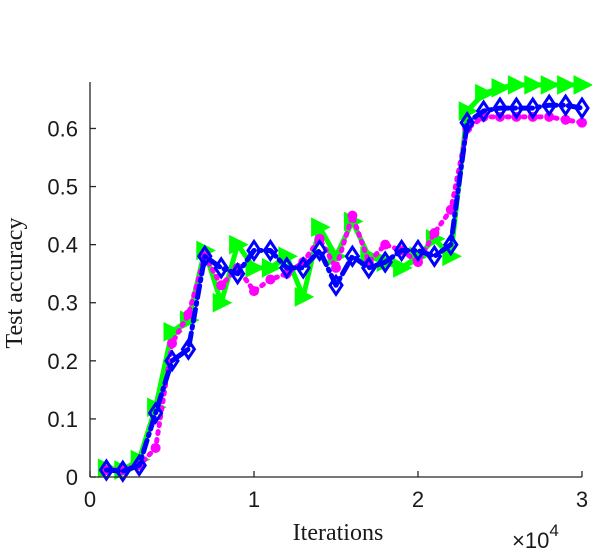 This screenshot has height=558, width=592. Describe the element at coordinates (254, 499) in the screenshot. I see `x-tick-label: 1` at that location.